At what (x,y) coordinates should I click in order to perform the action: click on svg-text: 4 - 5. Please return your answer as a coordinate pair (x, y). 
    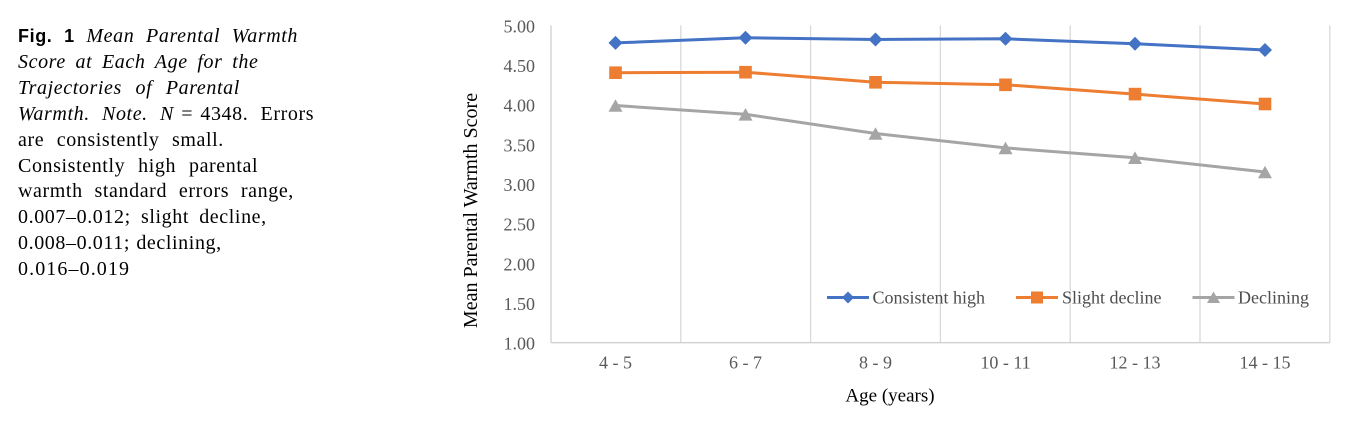
    Looking at the image, I should click on (615, 363).